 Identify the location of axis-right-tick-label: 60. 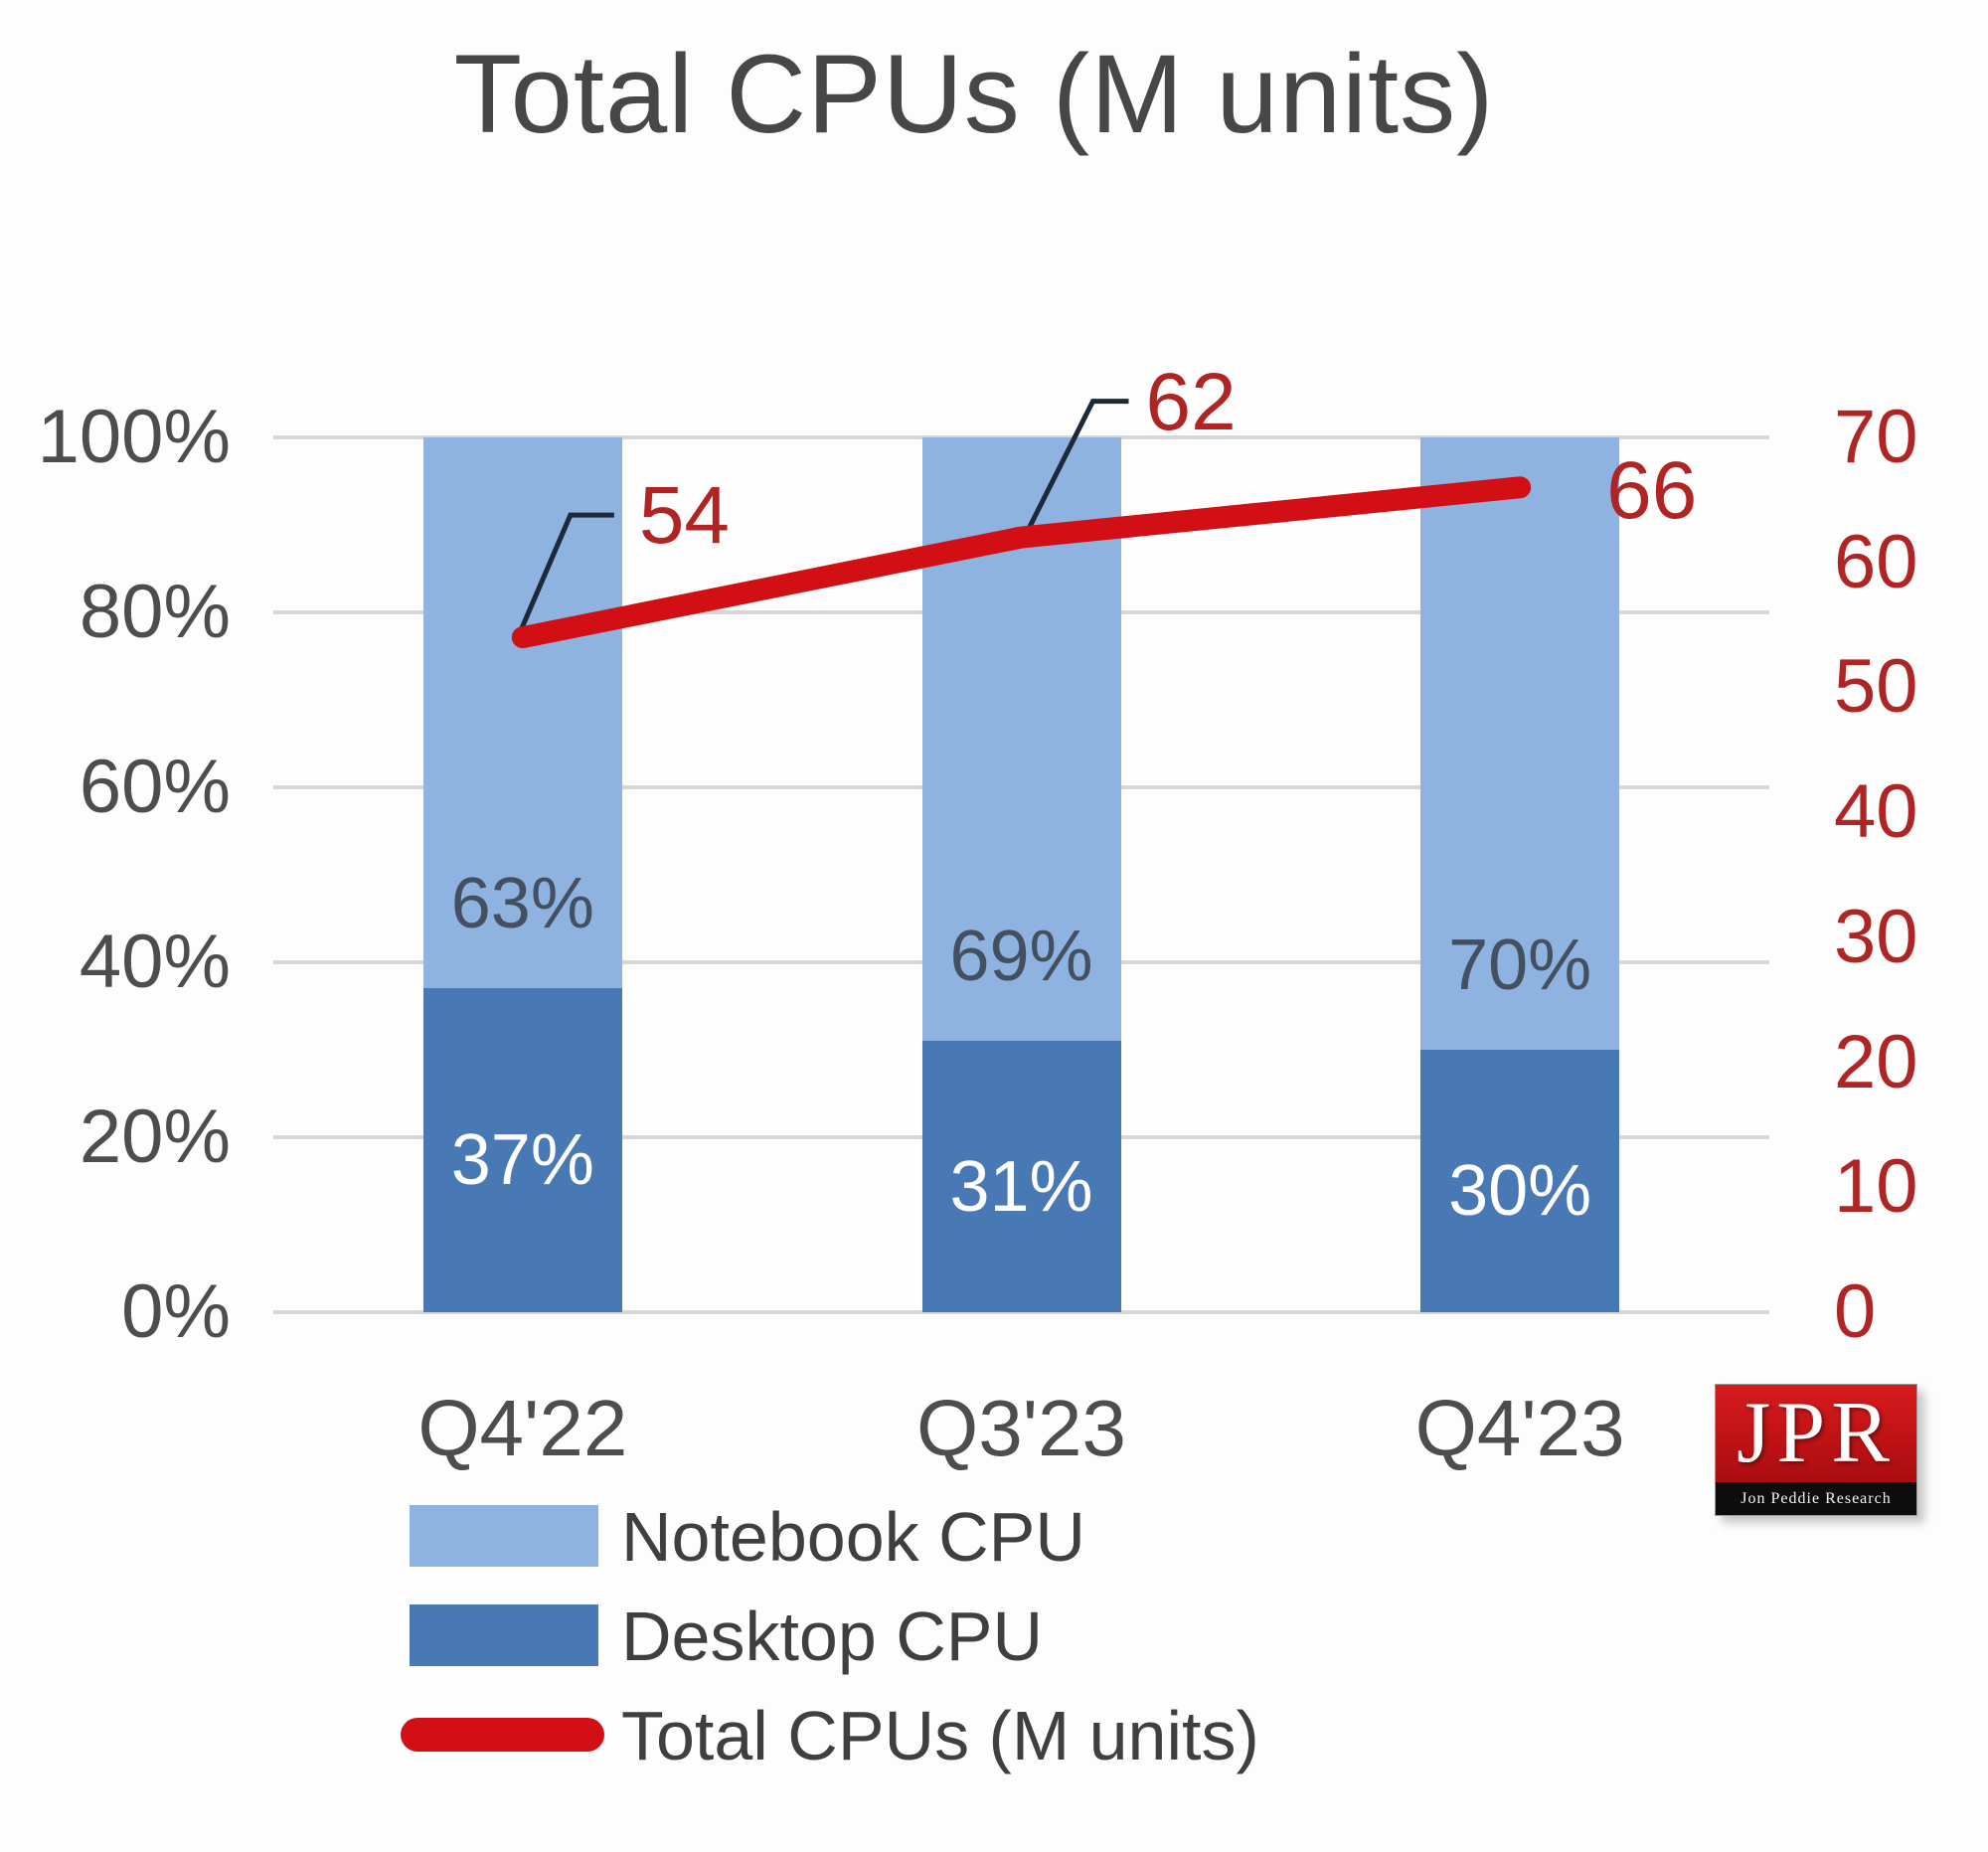
(1876, 561).